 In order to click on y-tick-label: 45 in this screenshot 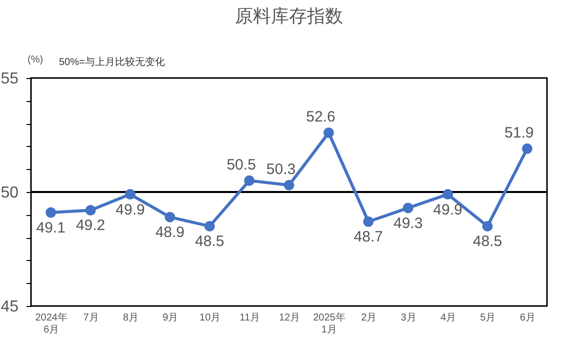, I will do `click(9, 307)`.